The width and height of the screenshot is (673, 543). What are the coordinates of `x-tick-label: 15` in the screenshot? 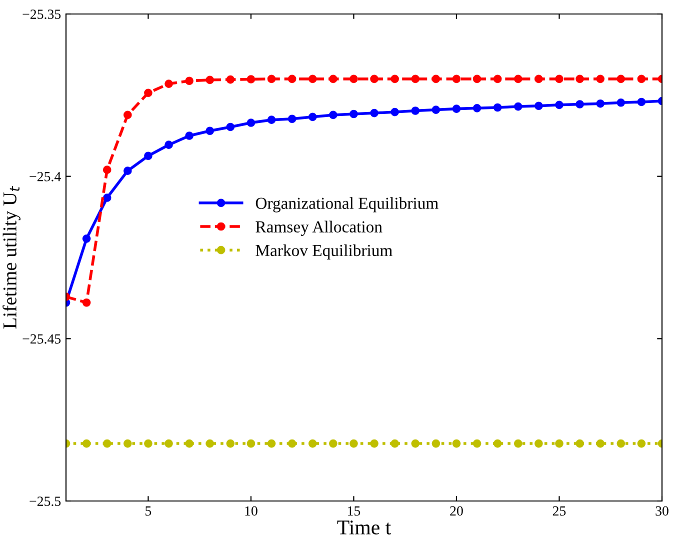 It's located at (354, 511).